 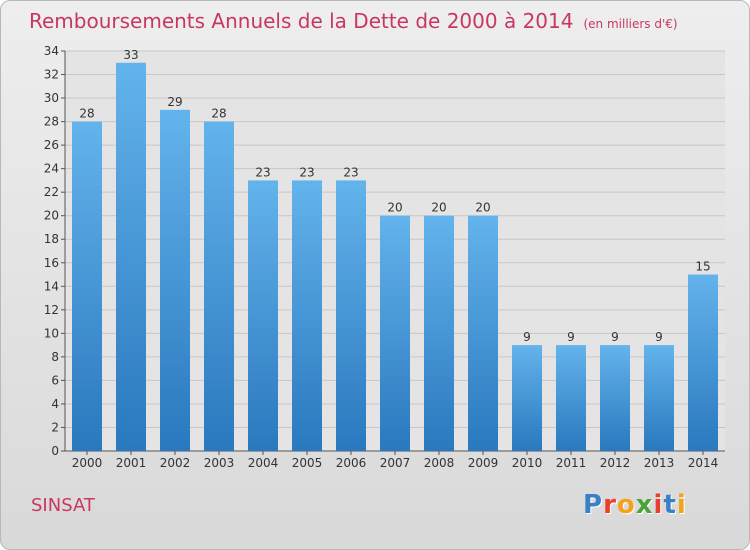 What do you see at coordinates (351, 463) in the screenshot?
I see `x-tick-label: 2006` at bounding box center [351, 463].